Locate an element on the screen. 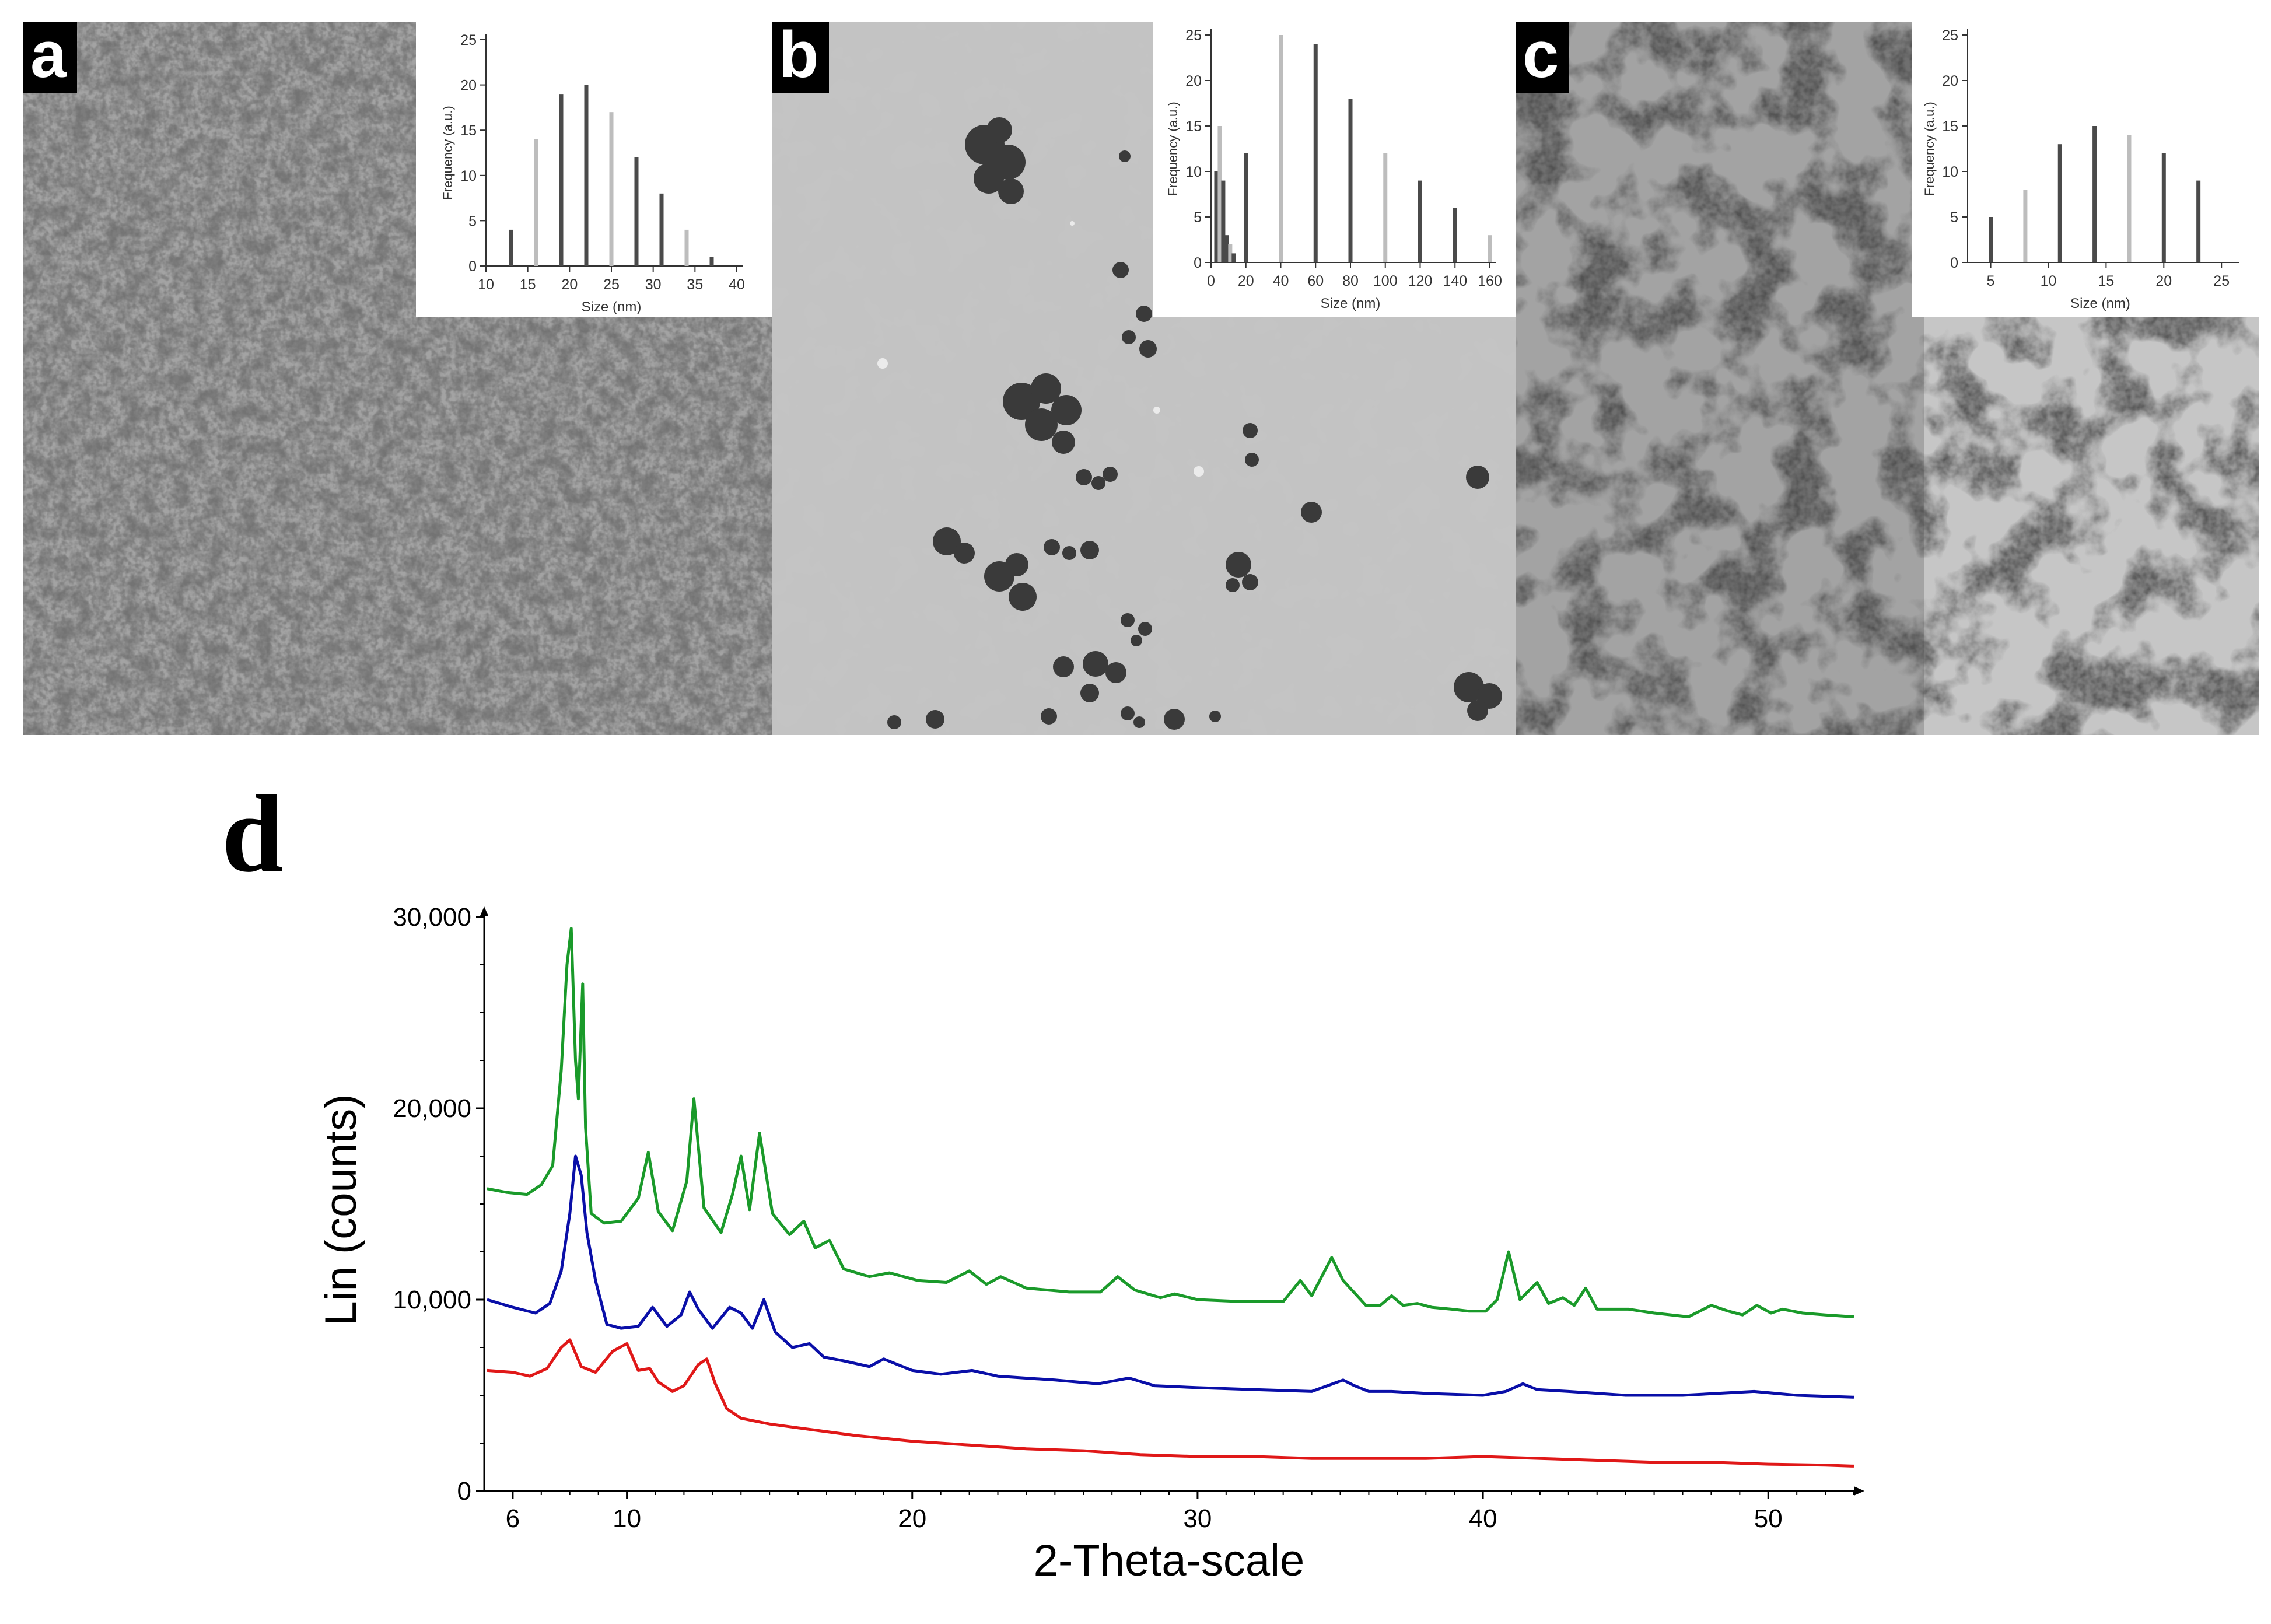  y-axis-arrow is located at coordinates (484, 911).